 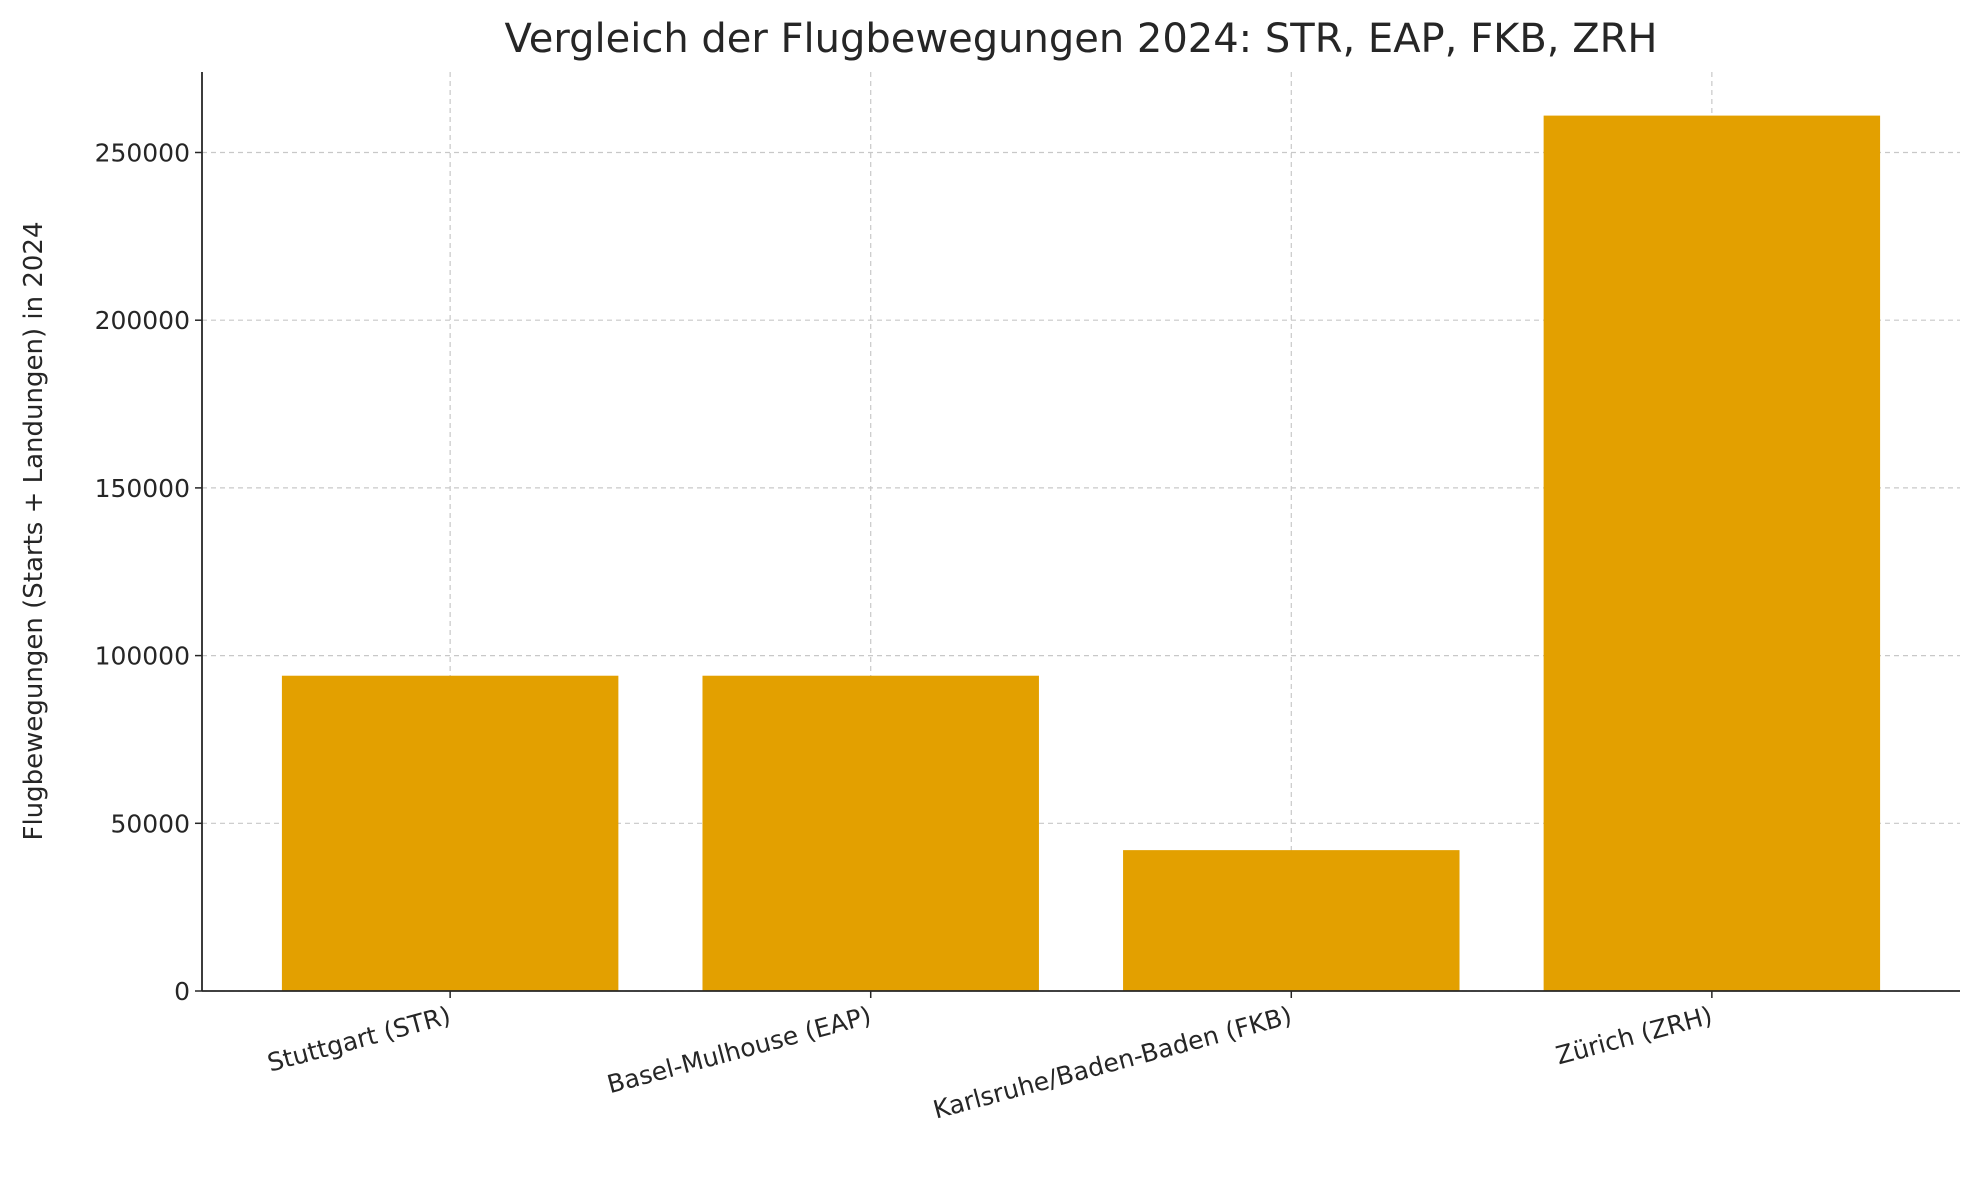 What do you see at coordinates (1634, 1036) in the screenshot?
I see `x-tick-label: Zürich (ZRH)` at bounding box center [1634, 1036].